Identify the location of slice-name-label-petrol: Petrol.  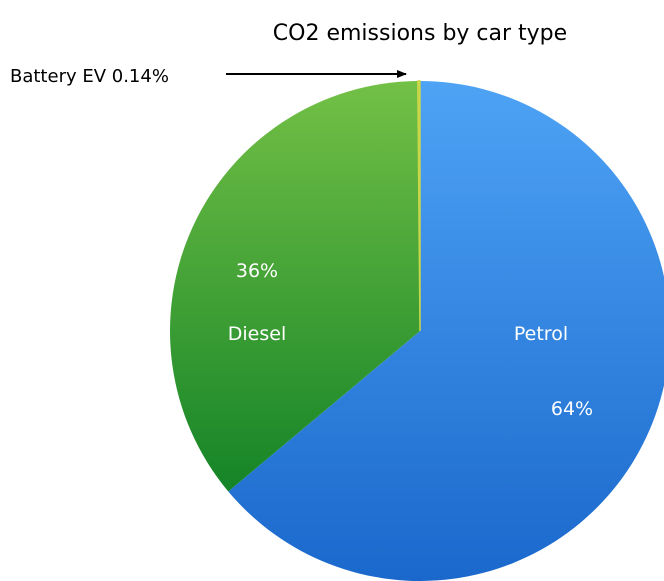
(541, 334).